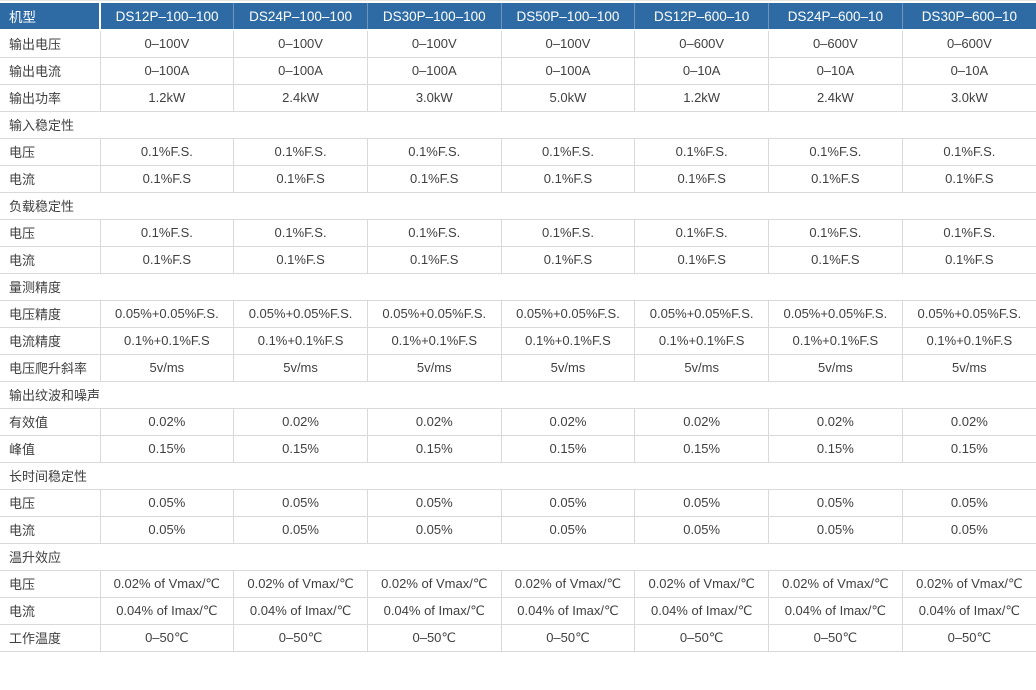 This screenshot has height=690, width=1036. What do you see at coordinates (518, 394) in the screenshot?
I see `section-row: 输出纹波和噪声` at bounding box center [518, 394].